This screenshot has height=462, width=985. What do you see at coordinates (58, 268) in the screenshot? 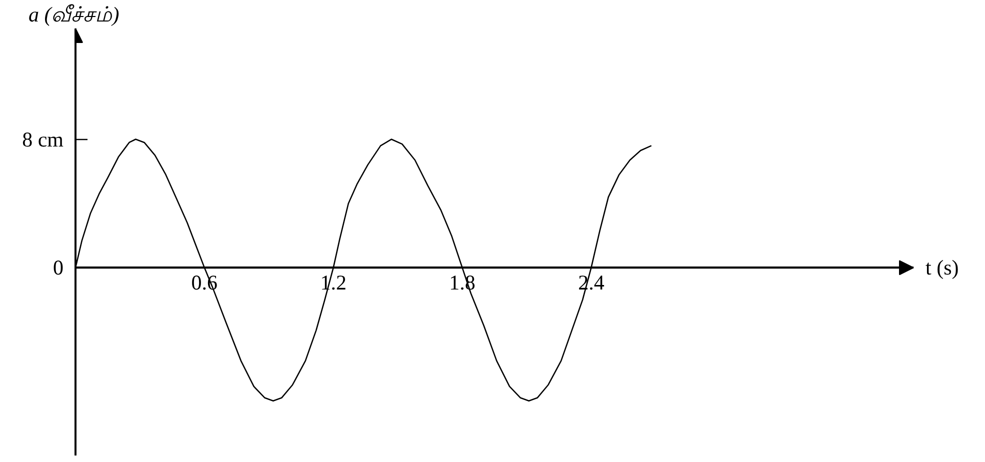
I see `y-tick-label: 0` at bounding box center [58, 268].